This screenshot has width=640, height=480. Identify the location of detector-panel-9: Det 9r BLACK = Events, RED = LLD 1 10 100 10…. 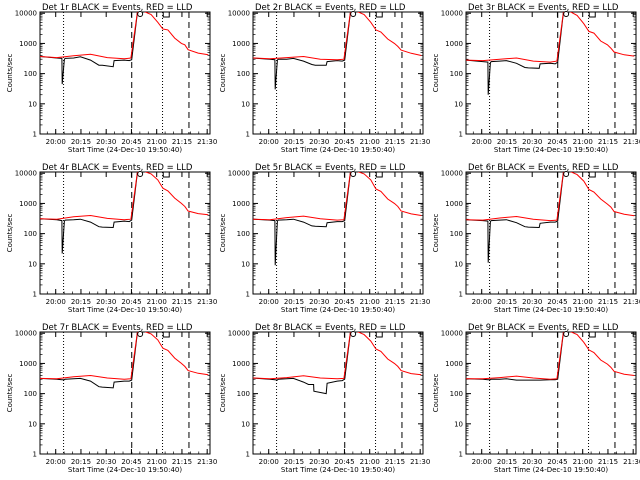
(536, 398).